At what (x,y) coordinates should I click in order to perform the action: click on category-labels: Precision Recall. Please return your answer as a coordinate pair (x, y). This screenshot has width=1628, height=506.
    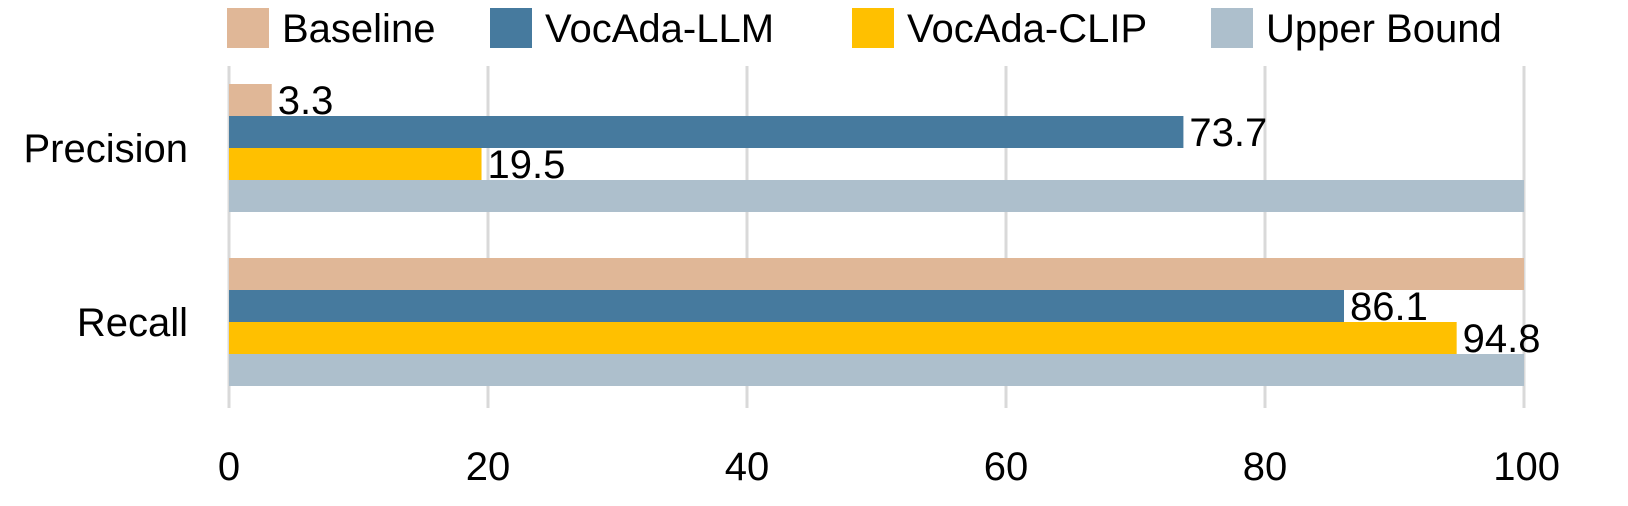
    Looking at the image, I should click on (105, 236).